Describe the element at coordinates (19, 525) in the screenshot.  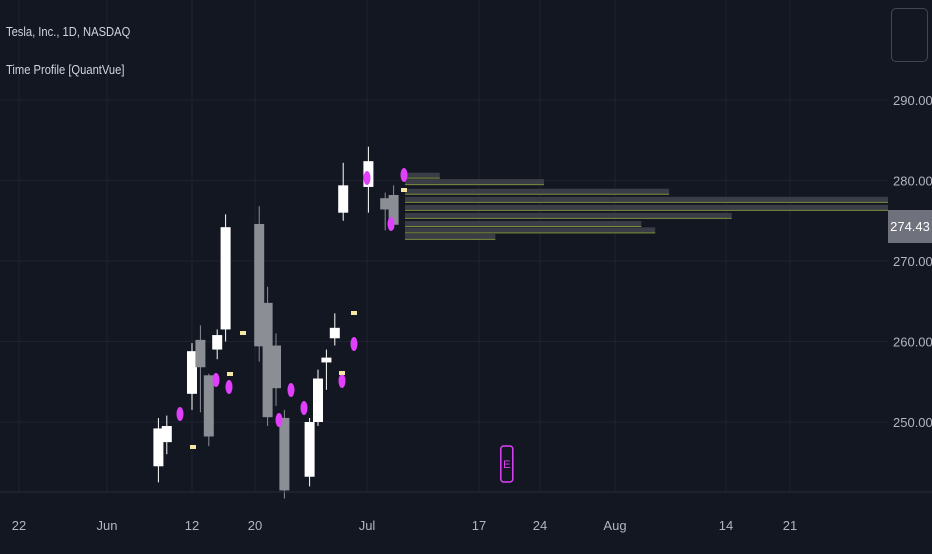
I see `x-tick-label: 22` at that location.